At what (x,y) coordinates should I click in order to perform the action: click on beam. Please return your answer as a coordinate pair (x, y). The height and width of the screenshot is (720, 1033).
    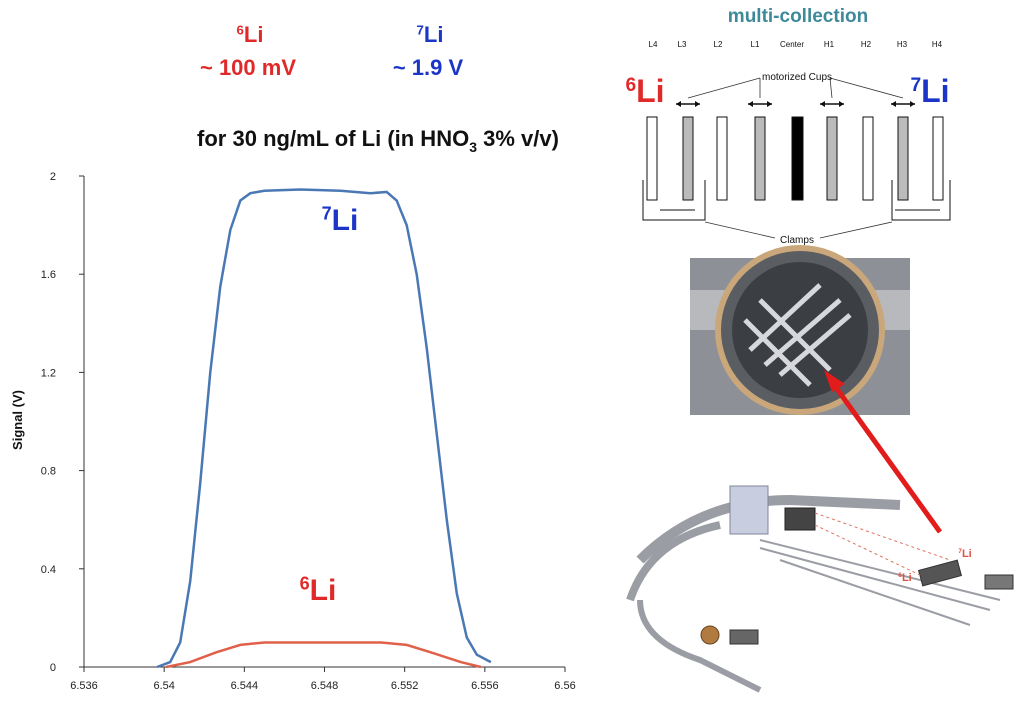
    Looking at the image, I should click on (867, 550).